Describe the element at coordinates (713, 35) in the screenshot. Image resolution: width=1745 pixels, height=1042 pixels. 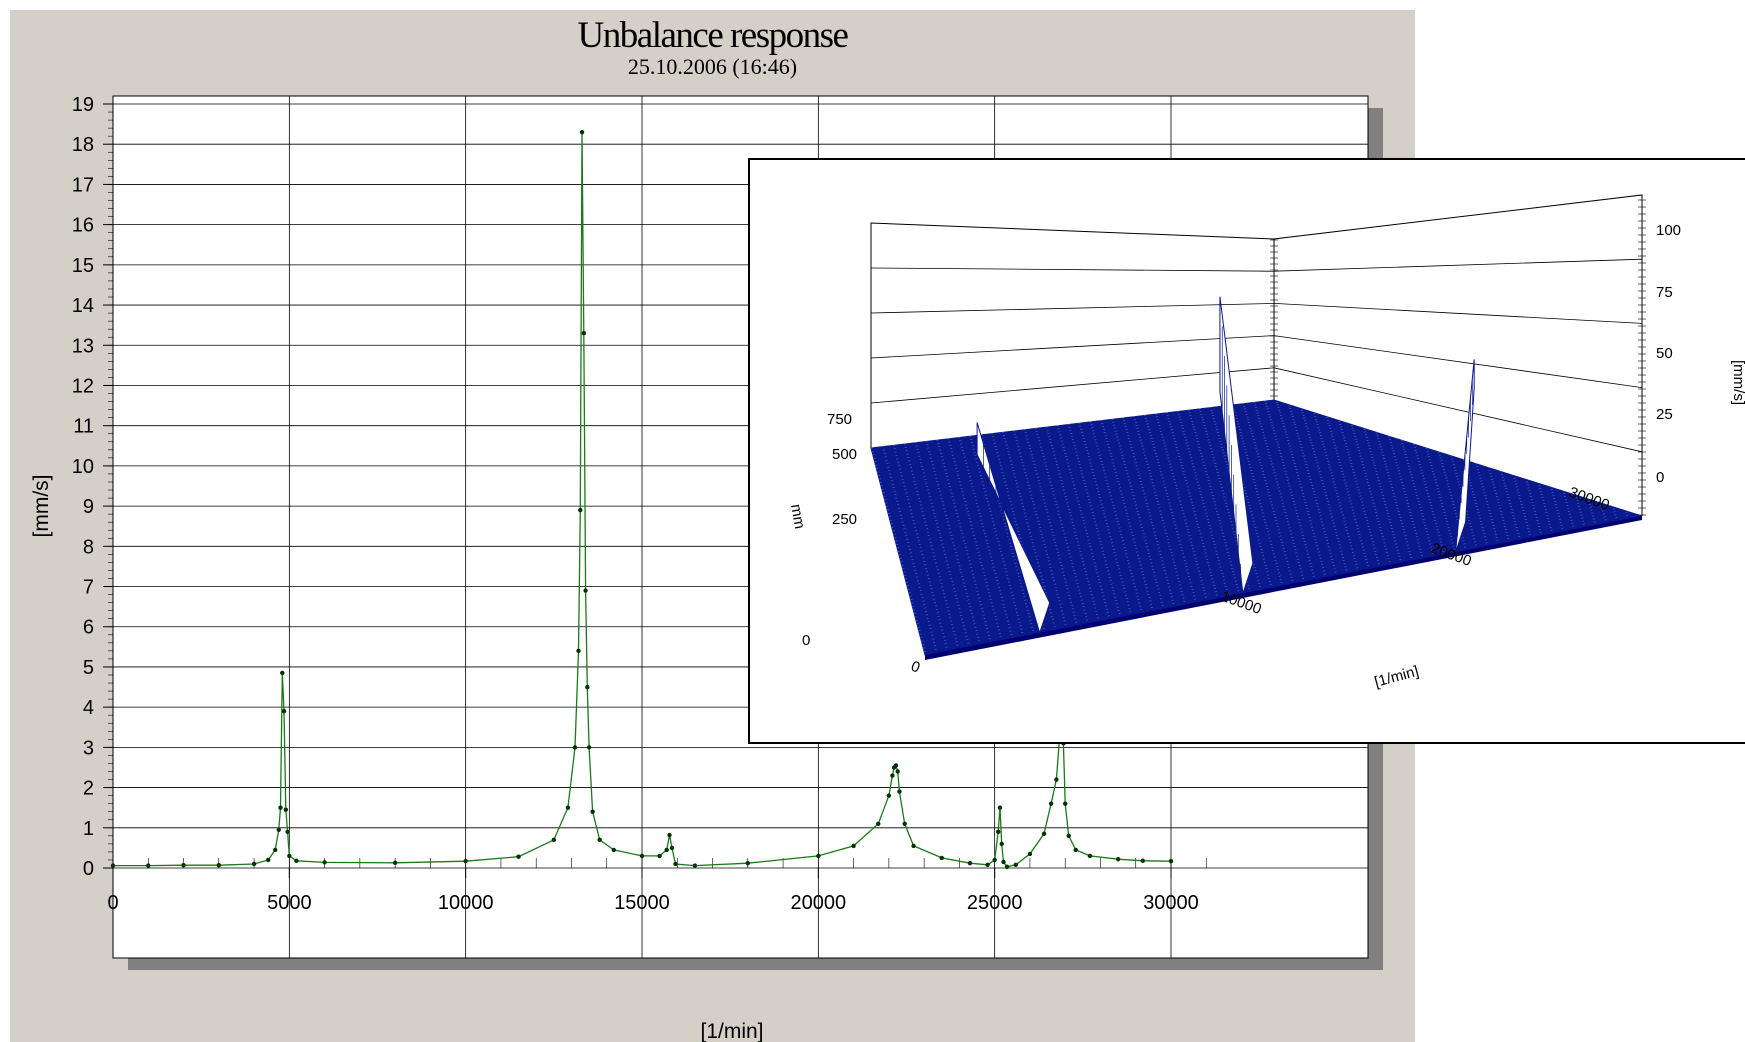
I see `chart-title: Unbalance response` at that location.